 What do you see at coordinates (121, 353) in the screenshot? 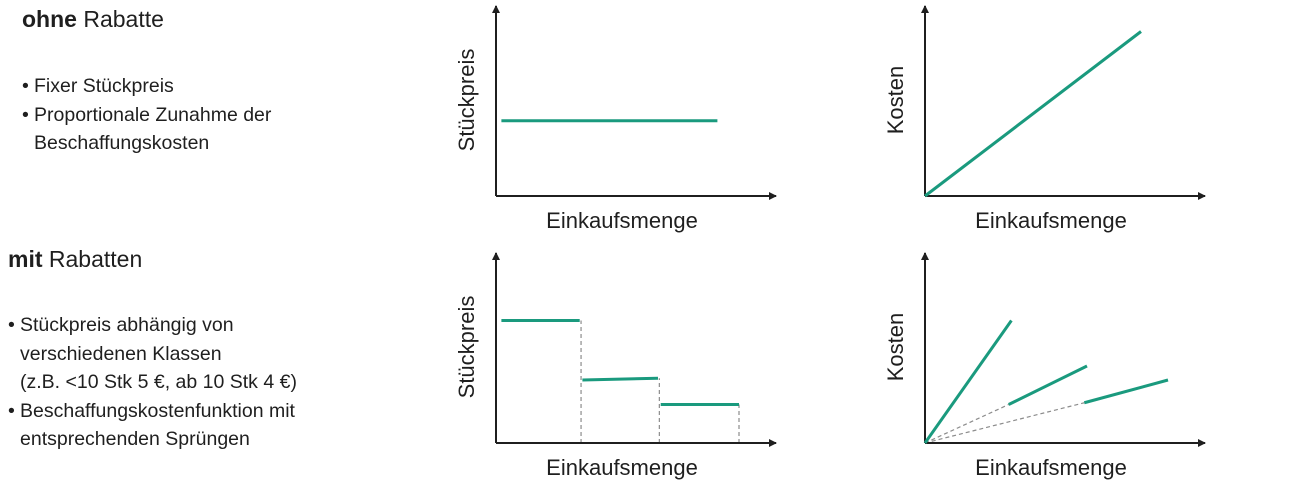
I see `bullet-line: verschiedenen Klassen` at bounding box center [121, 353].